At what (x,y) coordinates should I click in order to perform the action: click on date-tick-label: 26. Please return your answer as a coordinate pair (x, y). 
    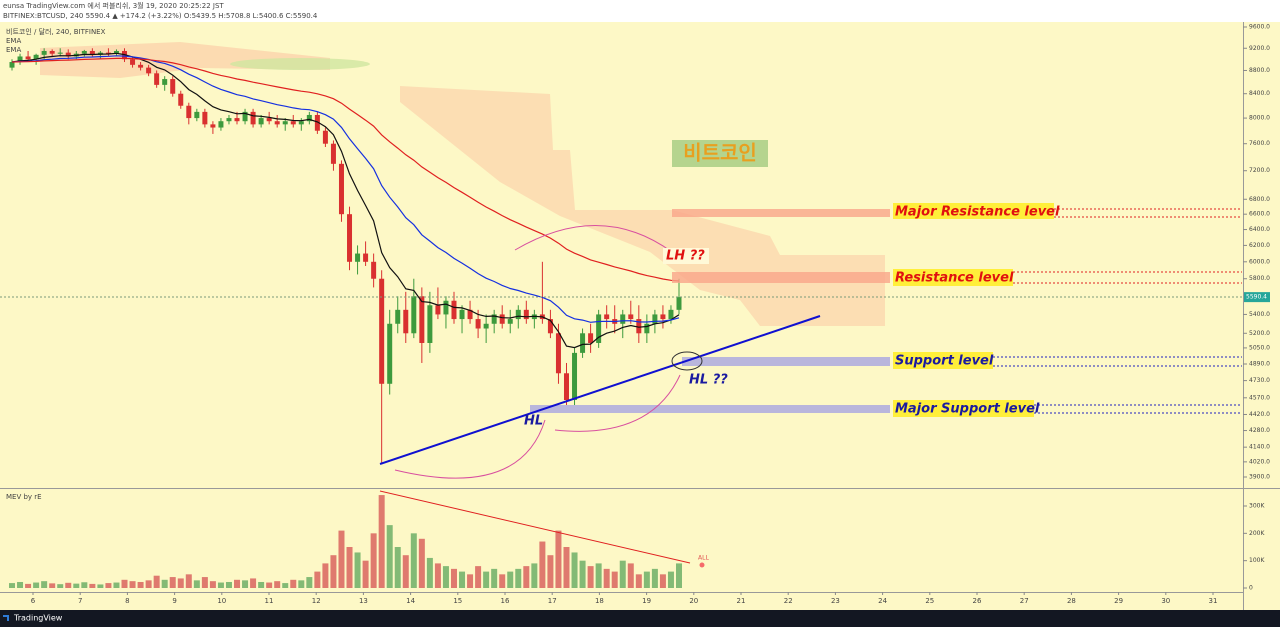
    Looking at the image, I should click on (977, 601).